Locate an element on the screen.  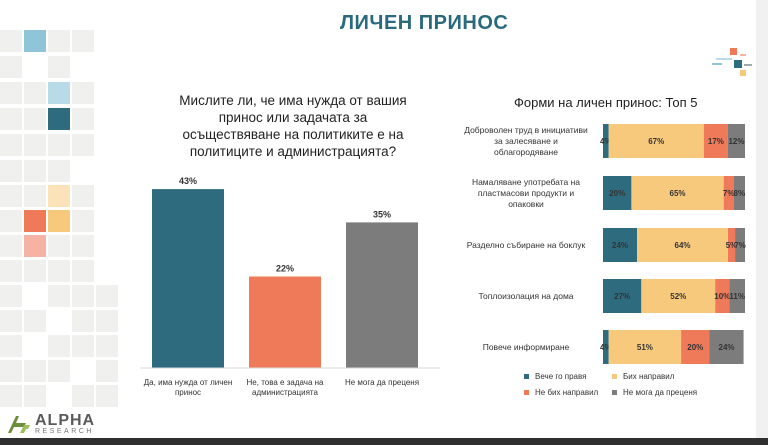
segment-value-label: 10% is located at coordinates (722, 296).